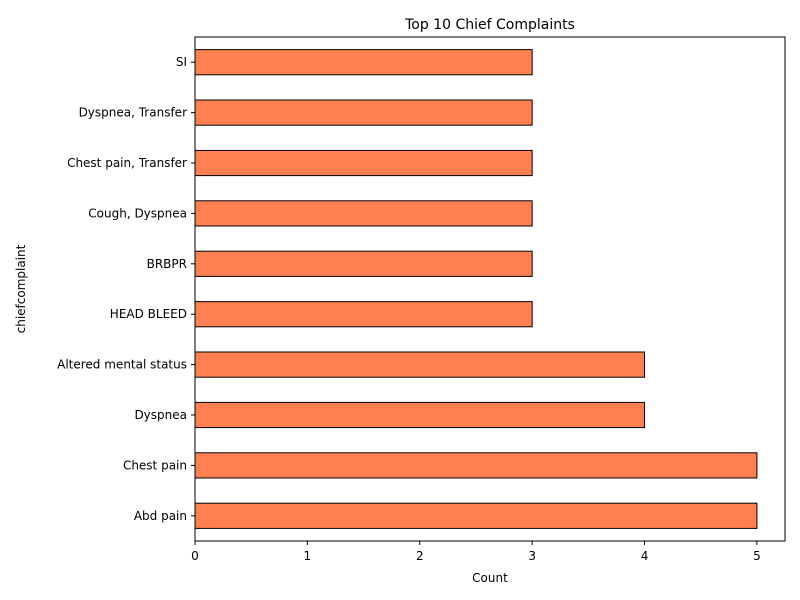 Image resolution: width=800 pixels, height=600 pixels. Describe the element at coordinates (181, 62) in the screenshot. I see `y-tick-label: SI` at that location.